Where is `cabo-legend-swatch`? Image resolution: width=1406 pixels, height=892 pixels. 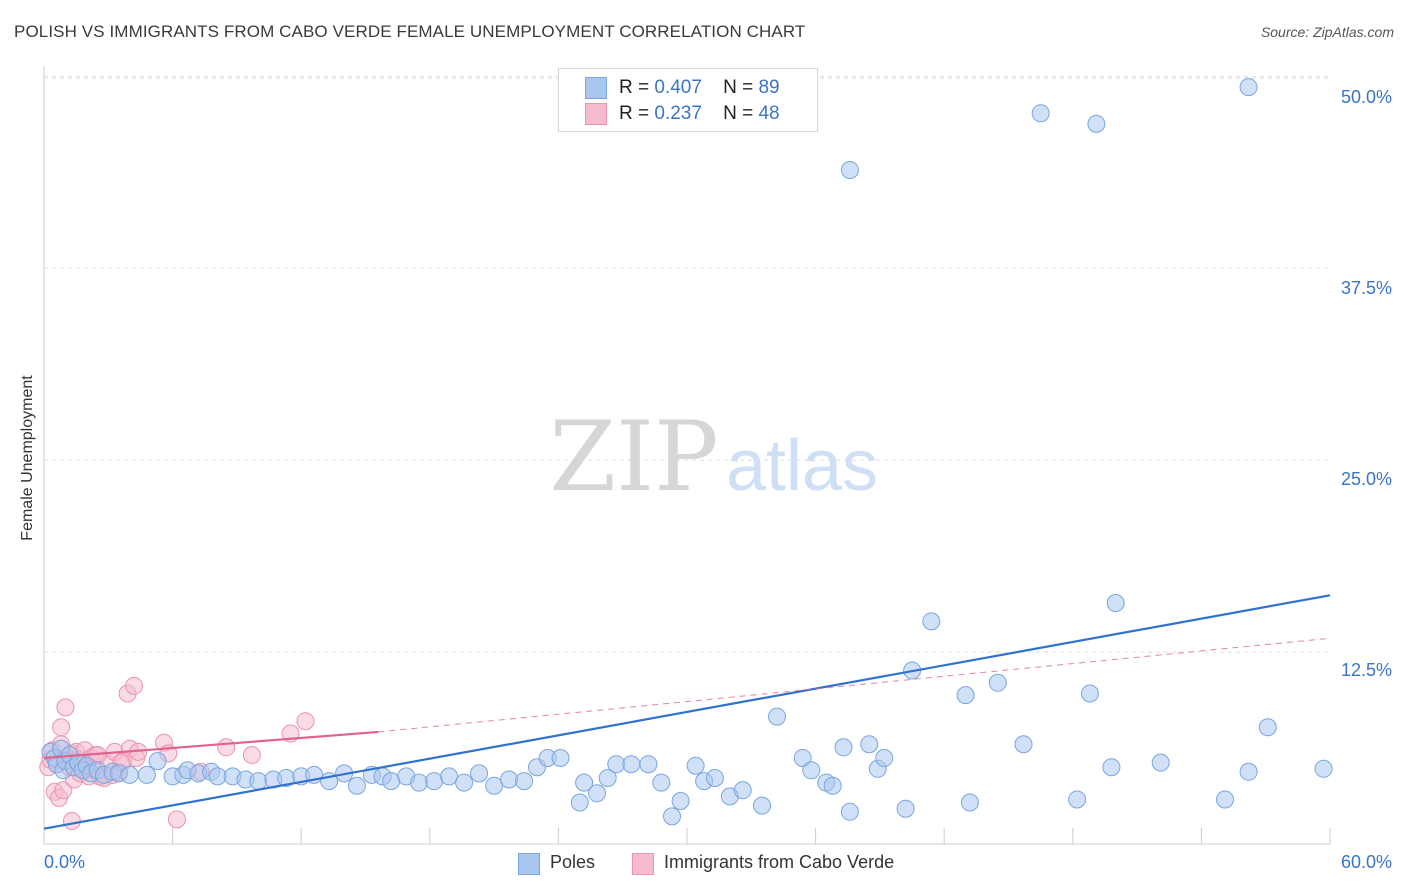
cabo-legend-swatch is located at coordinates (643, 864).